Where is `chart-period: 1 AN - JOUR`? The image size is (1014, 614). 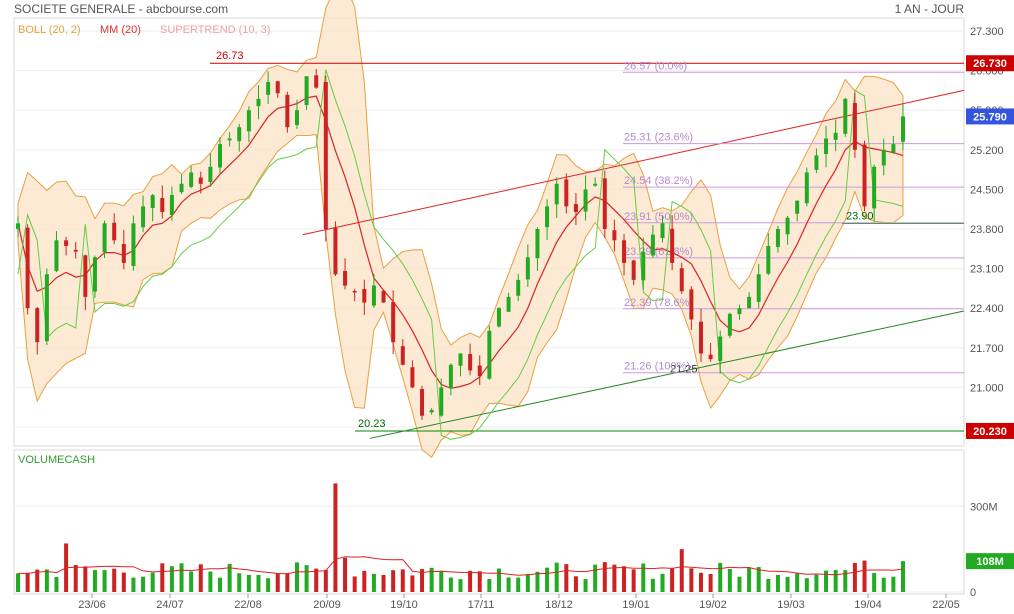
chart-period: 1 AN - JOUR is located at coordinates (930, 9).